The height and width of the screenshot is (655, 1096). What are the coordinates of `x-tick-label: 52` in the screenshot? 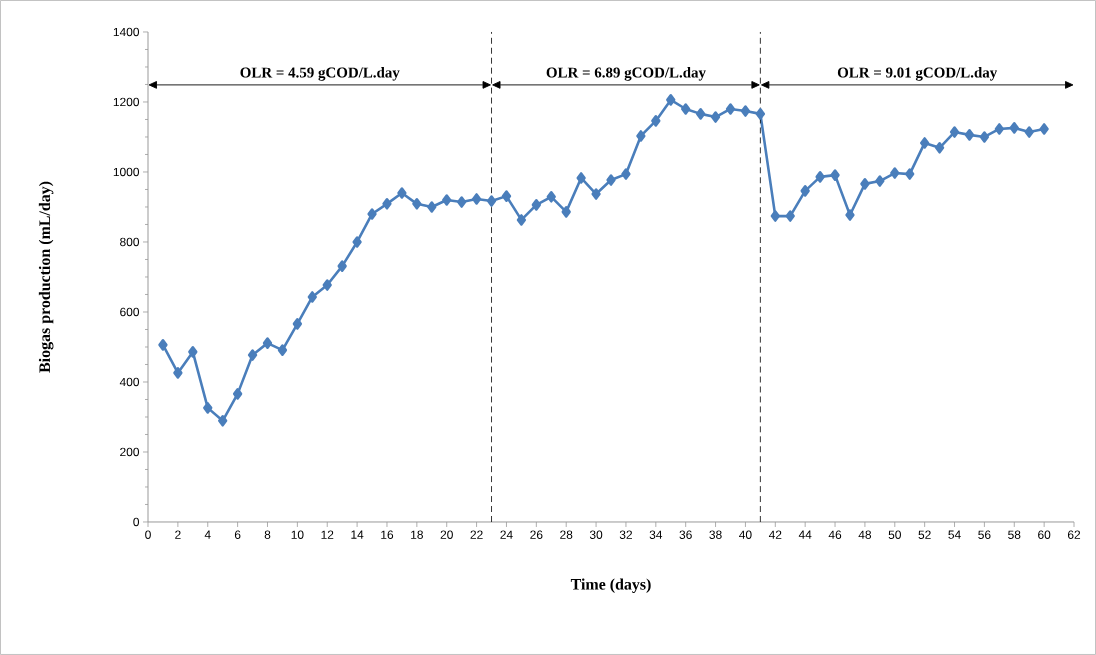 It's located at (924, 534).